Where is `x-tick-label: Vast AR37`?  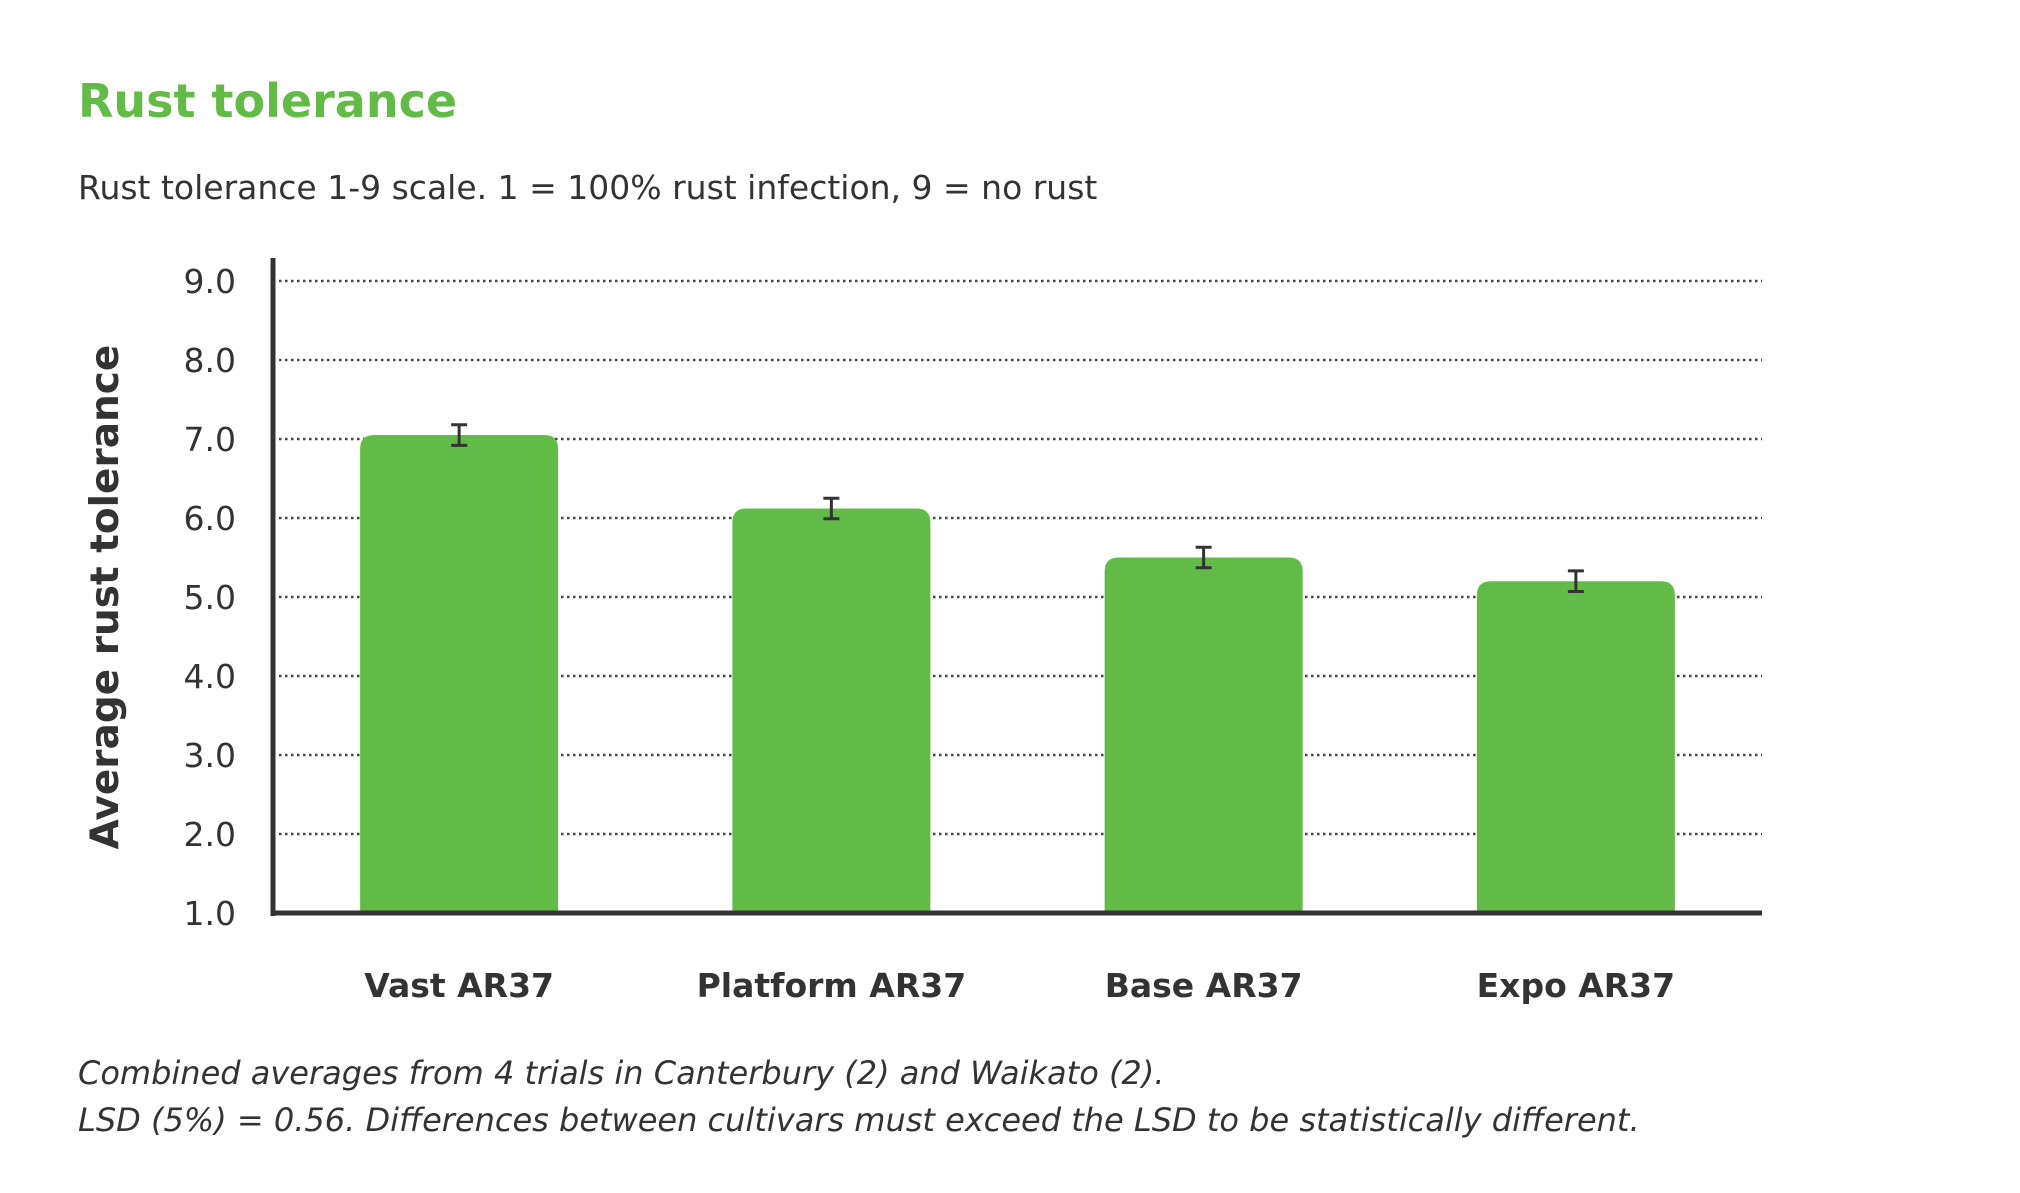 x-tick-label: Vast AR37 is located at coordinates (459, 985).